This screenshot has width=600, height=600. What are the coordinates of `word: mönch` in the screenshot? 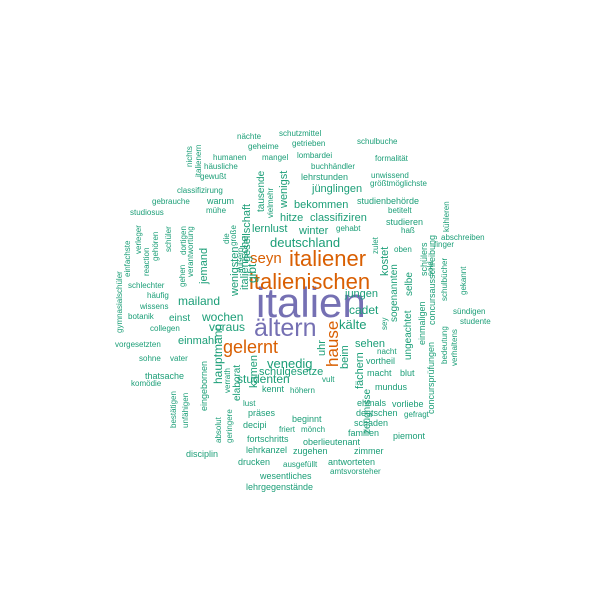 It's located at (313, 429).